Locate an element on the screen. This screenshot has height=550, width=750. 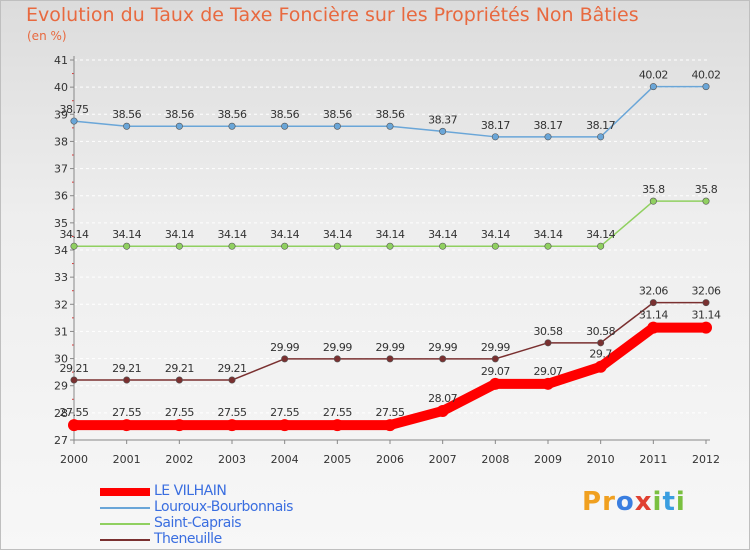
data-label: 28.07 is located at coordinates (442, 398).